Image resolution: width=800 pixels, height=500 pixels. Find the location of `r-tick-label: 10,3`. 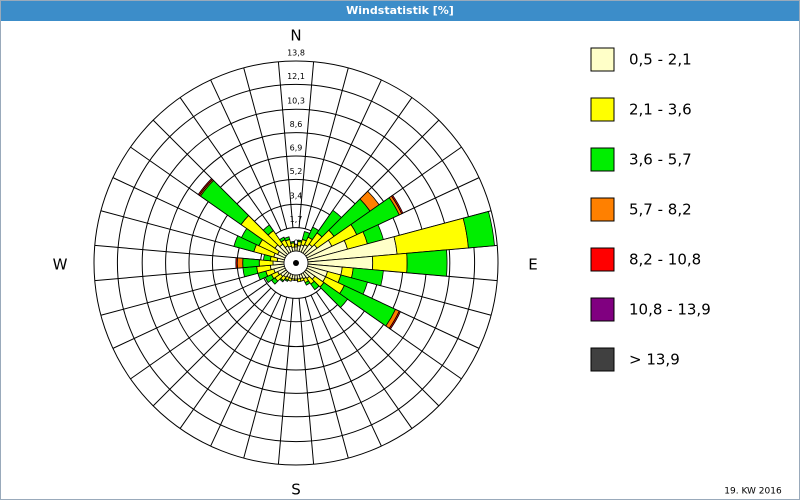

r-tick-label: 10,3 is located at coordinates (296, 101).